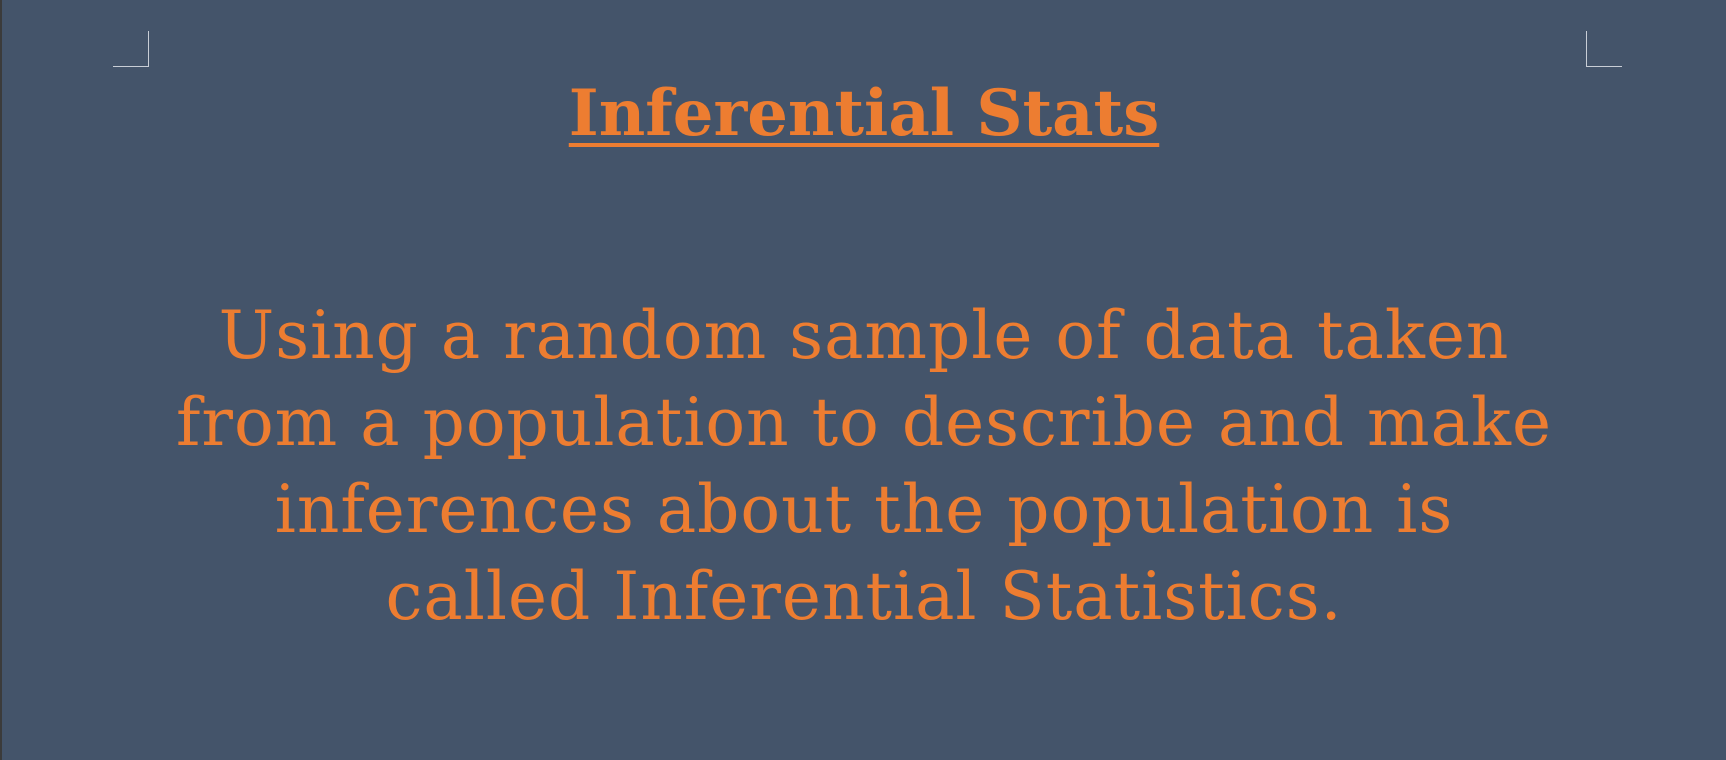  Describe the element at coordinates (131, 49) in the screenshot. I see `margin-corner-marker-top-left` at that location.